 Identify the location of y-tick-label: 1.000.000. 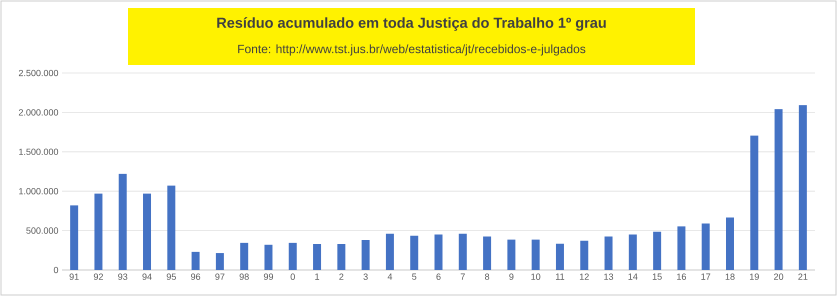
(38, 191).